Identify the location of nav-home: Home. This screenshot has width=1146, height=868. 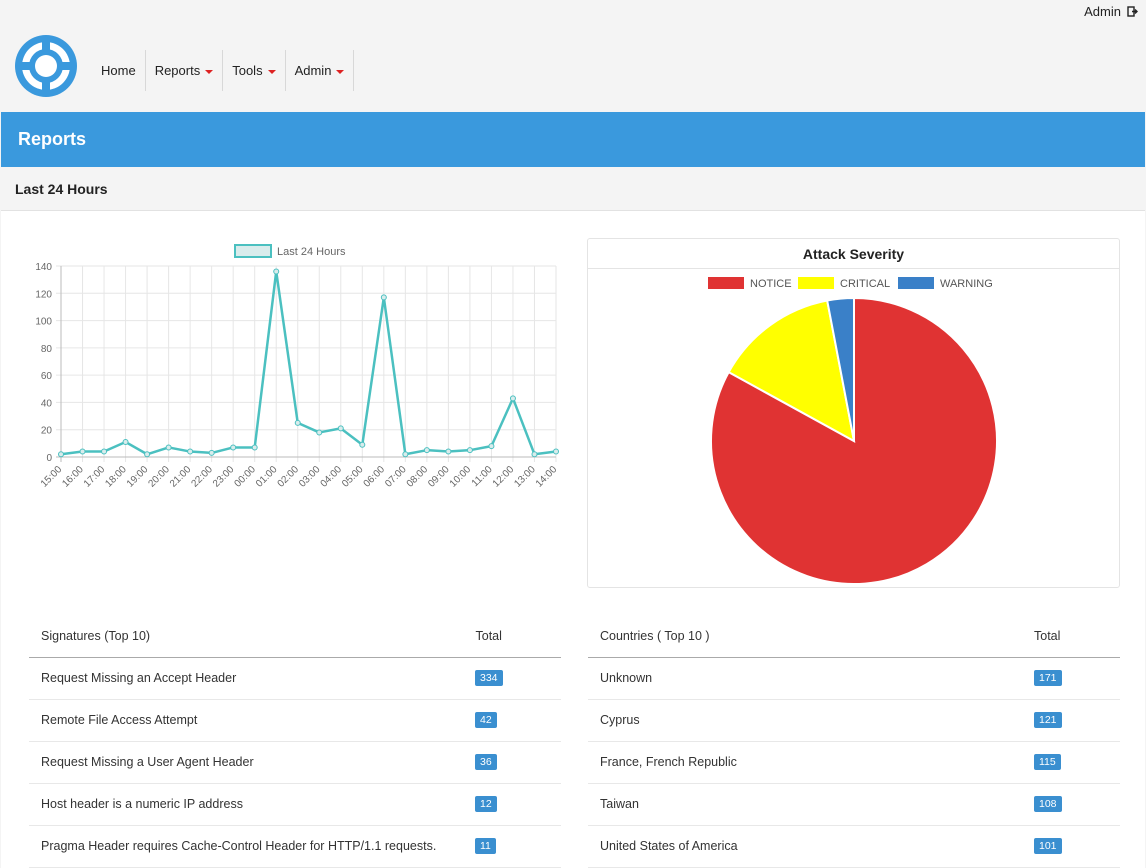
(119, 70).